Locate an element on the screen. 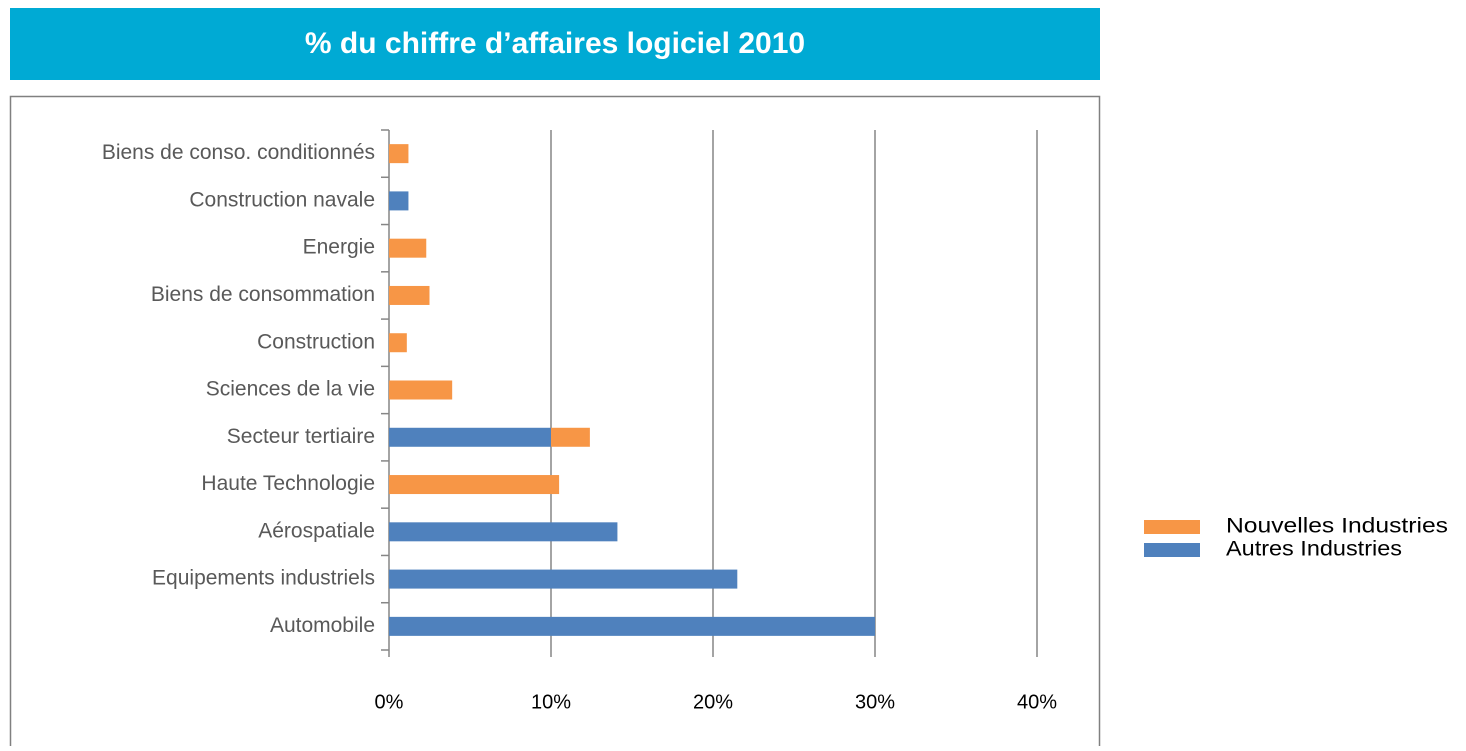 The image size is (1466, 751). x-tick-label: 40% is located at coordinates (1037, 702).